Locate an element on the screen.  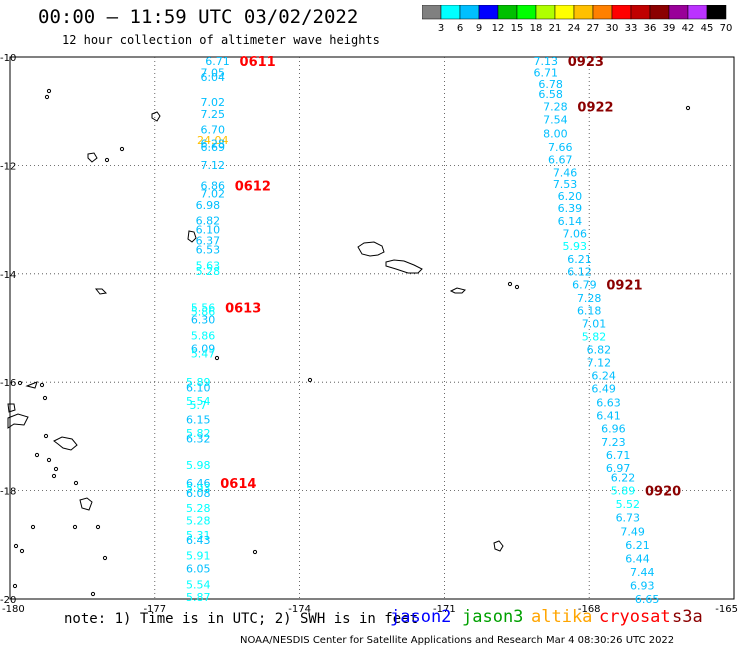
y-tick-label: -16 is located at coordinates (8, 383).